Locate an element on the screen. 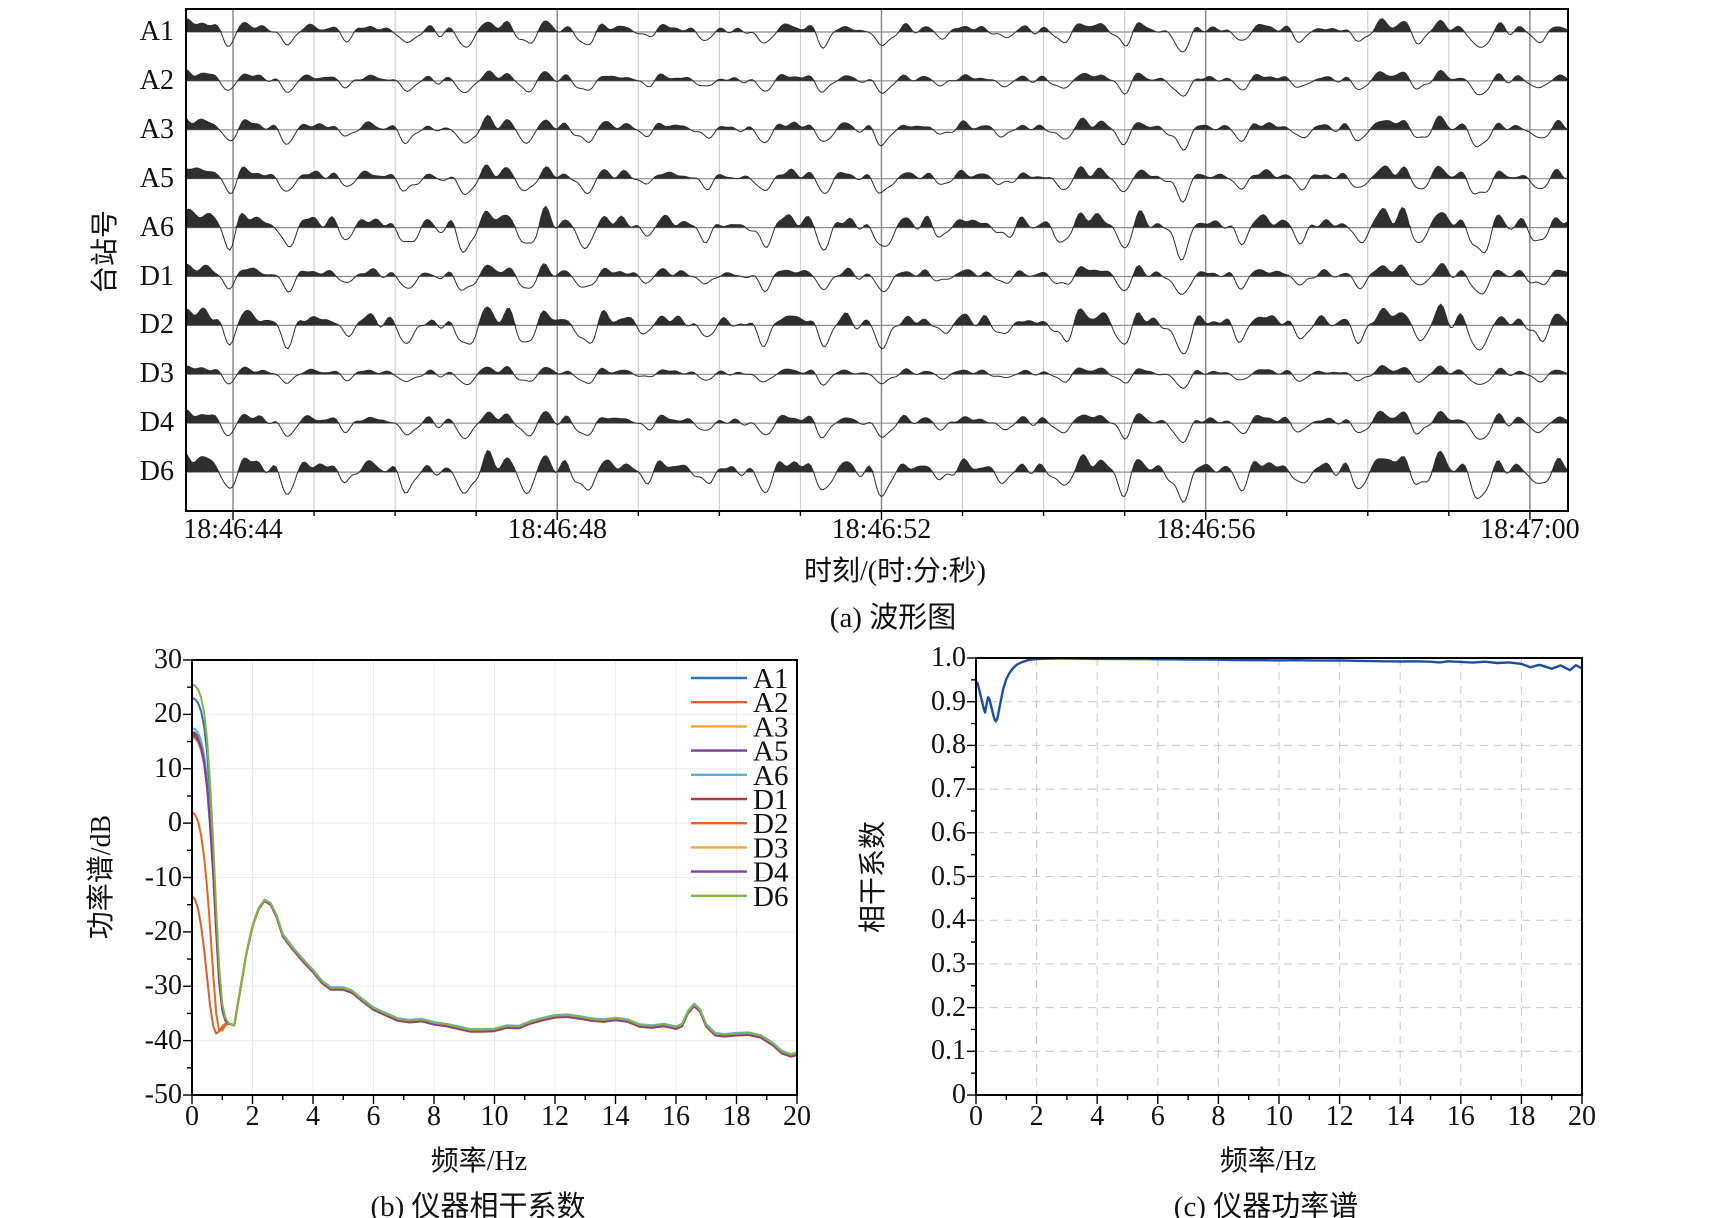  waveform-trace-A3 is located at coordinates (876, 132).